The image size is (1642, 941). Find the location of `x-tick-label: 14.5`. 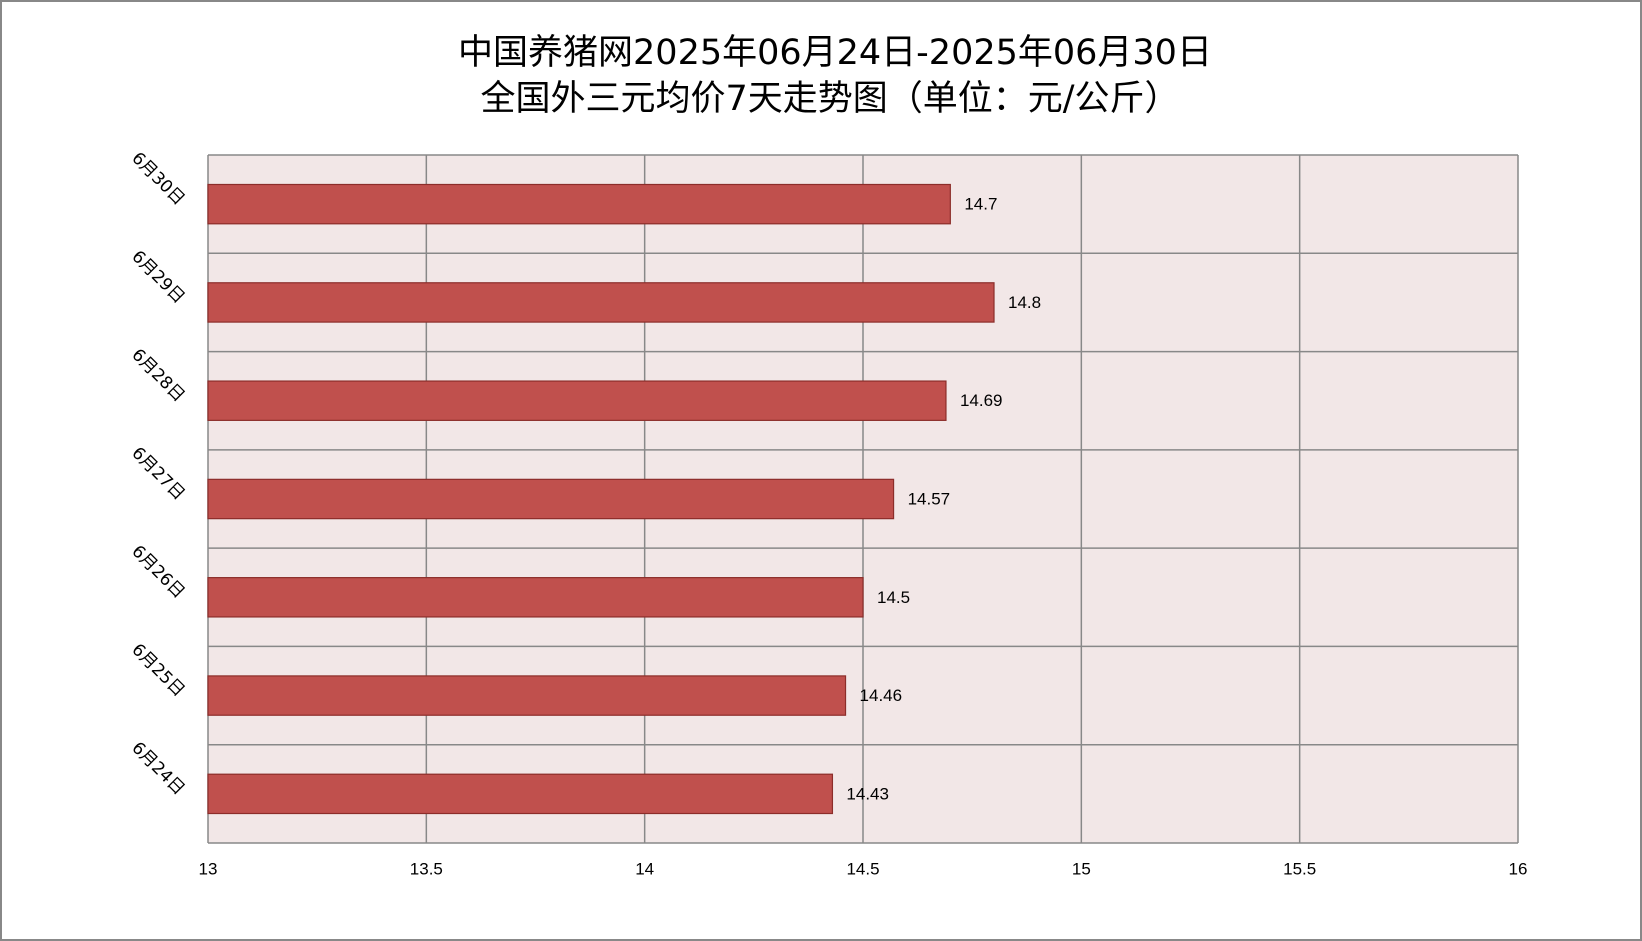

x-tick-label: 14.5 is located at coordinates (862, 868).